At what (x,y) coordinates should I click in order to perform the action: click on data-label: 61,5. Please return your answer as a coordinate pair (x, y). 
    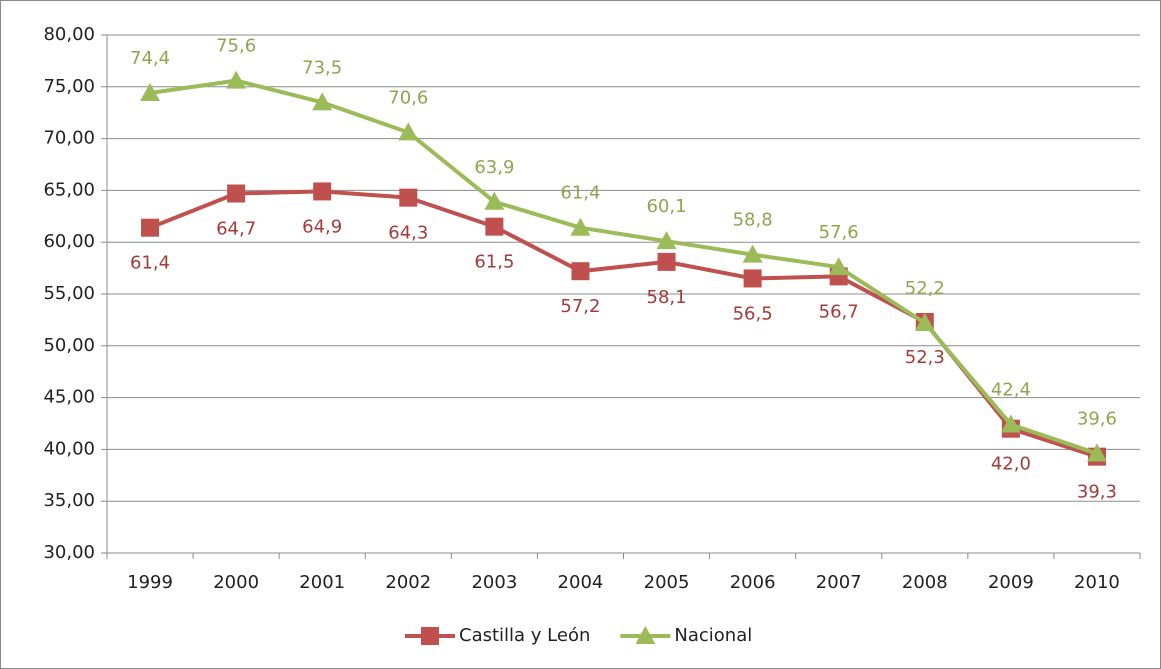
    Looking at the image, I should click on (494, 262).